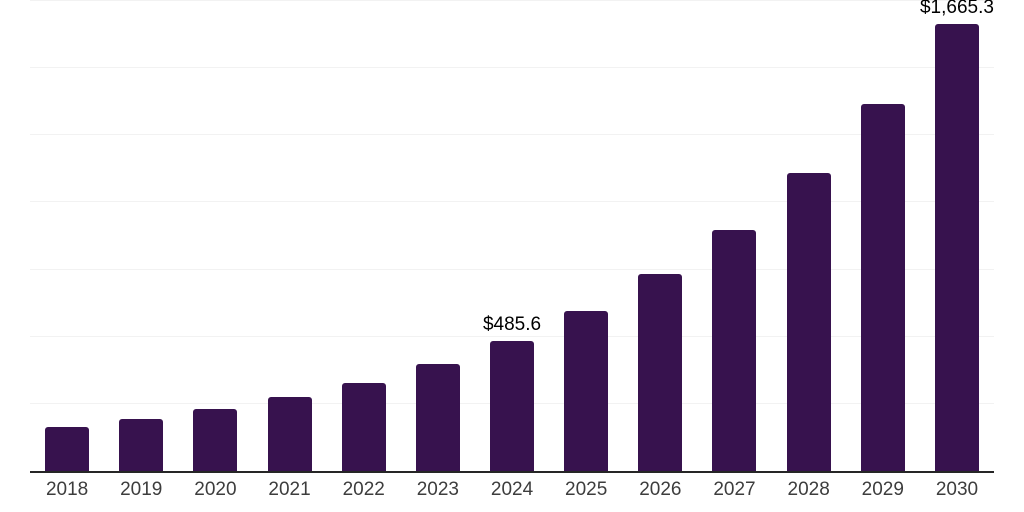  Describe the element at coordinates (141, 489) in the screenshot. I see `x-tick-label: 2019` at that location.